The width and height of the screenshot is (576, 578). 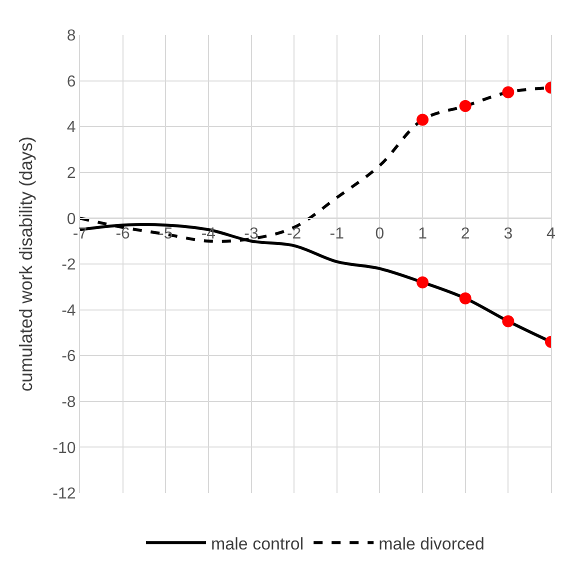 What do you see at coordinates (431, 544) in the screenshot?
I see `legend-label: male divorced` at bounding box center [431, 544].